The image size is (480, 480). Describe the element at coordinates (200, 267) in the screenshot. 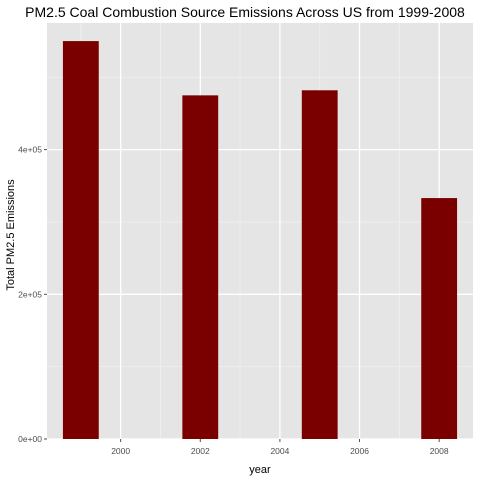

I see `bar-2002` at that location.